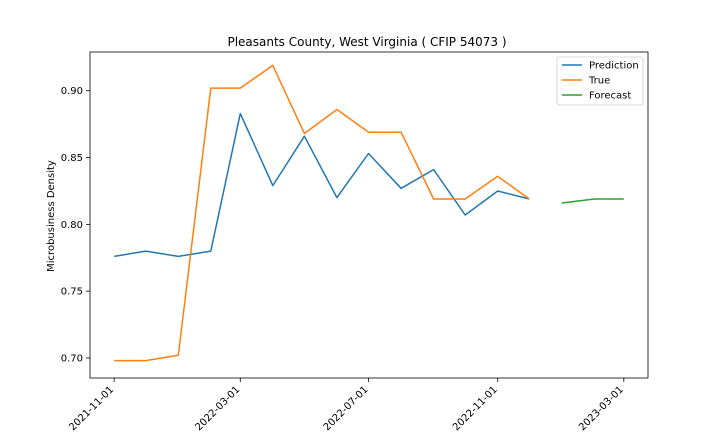 Image resolution: width=720 pixels, height=436 pixels. What do you see at coordinates (51, 216) in the screenshot?
I see `y-axis-label: Microbusiness Density` at bounding box center [51, 216].